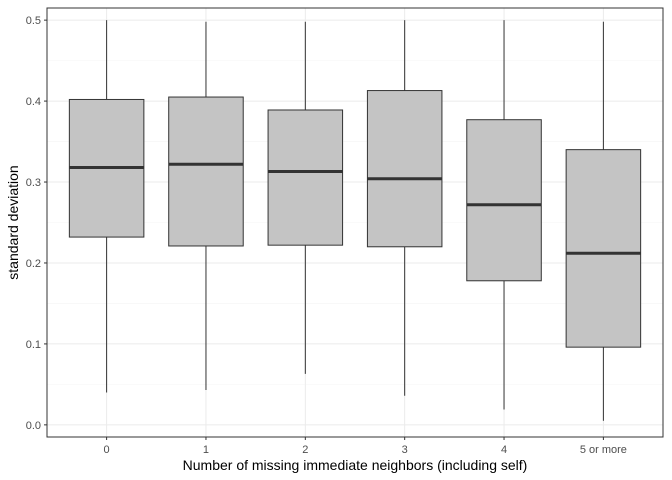 This screenshot has height=480, width=672. I want to click on x-tick-label: 0, so click(107, 450).